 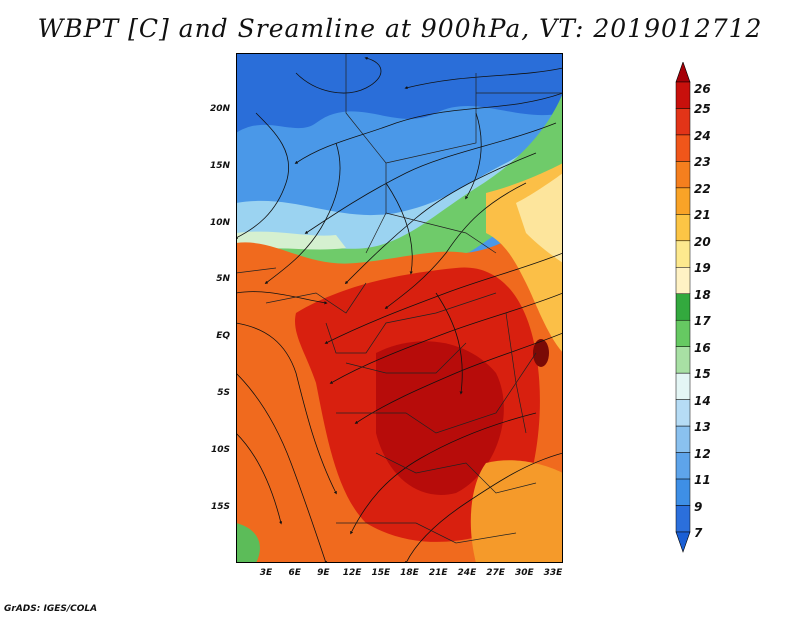 What do you see at coordinates (399, 93) in the screenshot?
I see `field-deep-blue` at bounding box center [399, 93].